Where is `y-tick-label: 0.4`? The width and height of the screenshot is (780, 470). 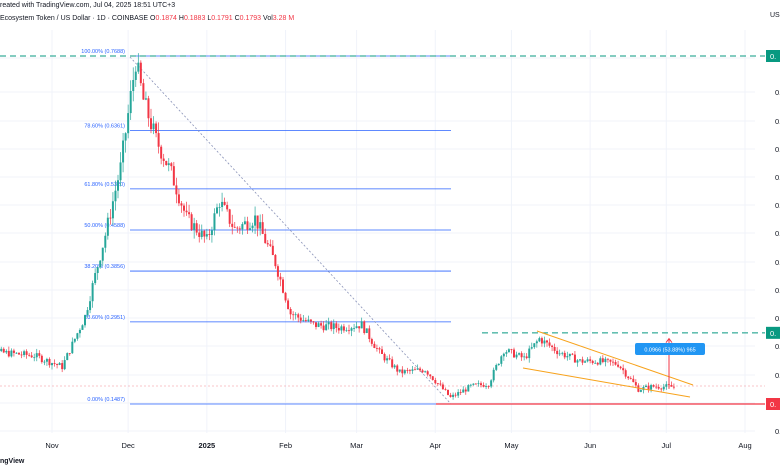
y-tick-label: 0.4 is located at coordinates (777, 262).